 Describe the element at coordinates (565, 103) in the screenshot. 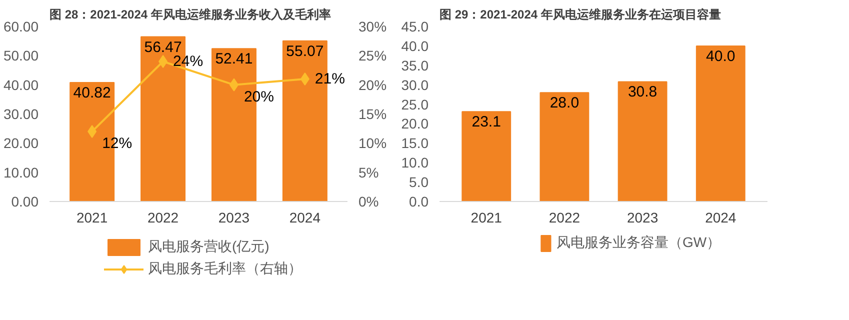

I see `data-label: 28.0` at that location.